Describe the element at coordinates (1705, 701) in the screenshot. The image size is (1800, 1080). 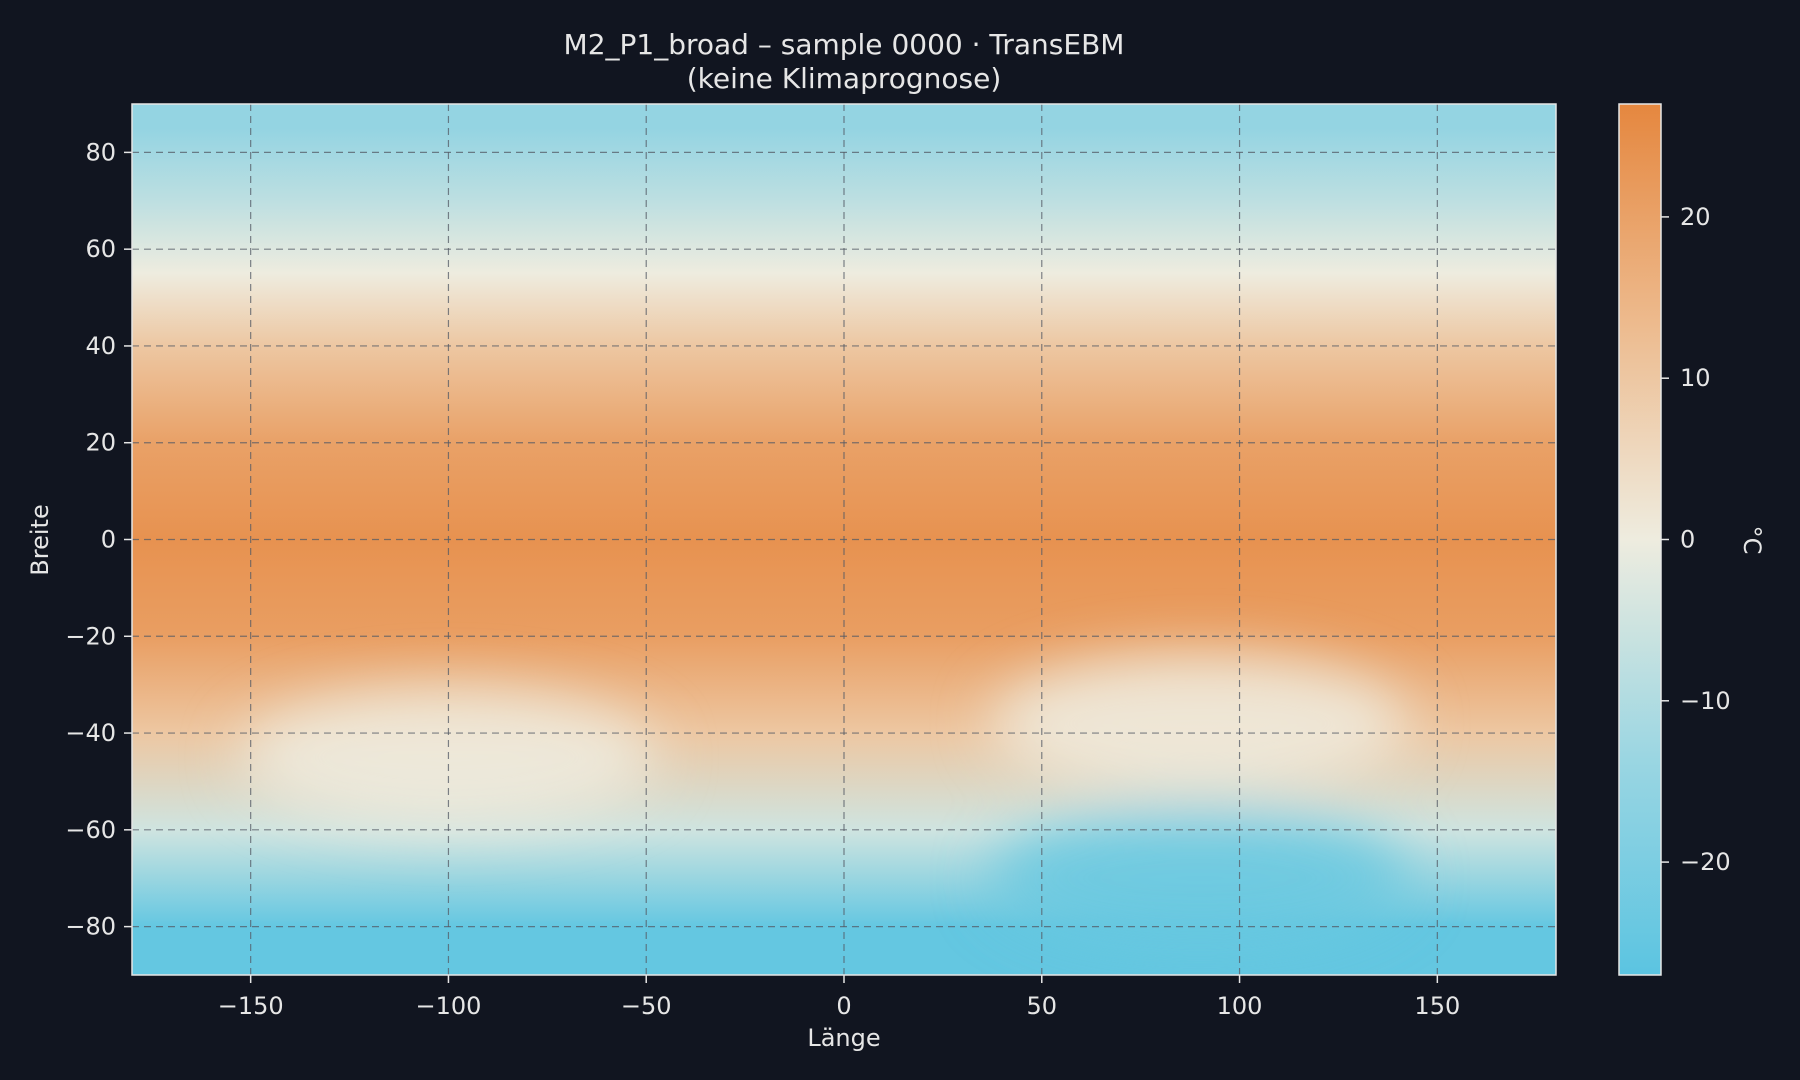
I see `colorbar-tick-label: −10` at that location.